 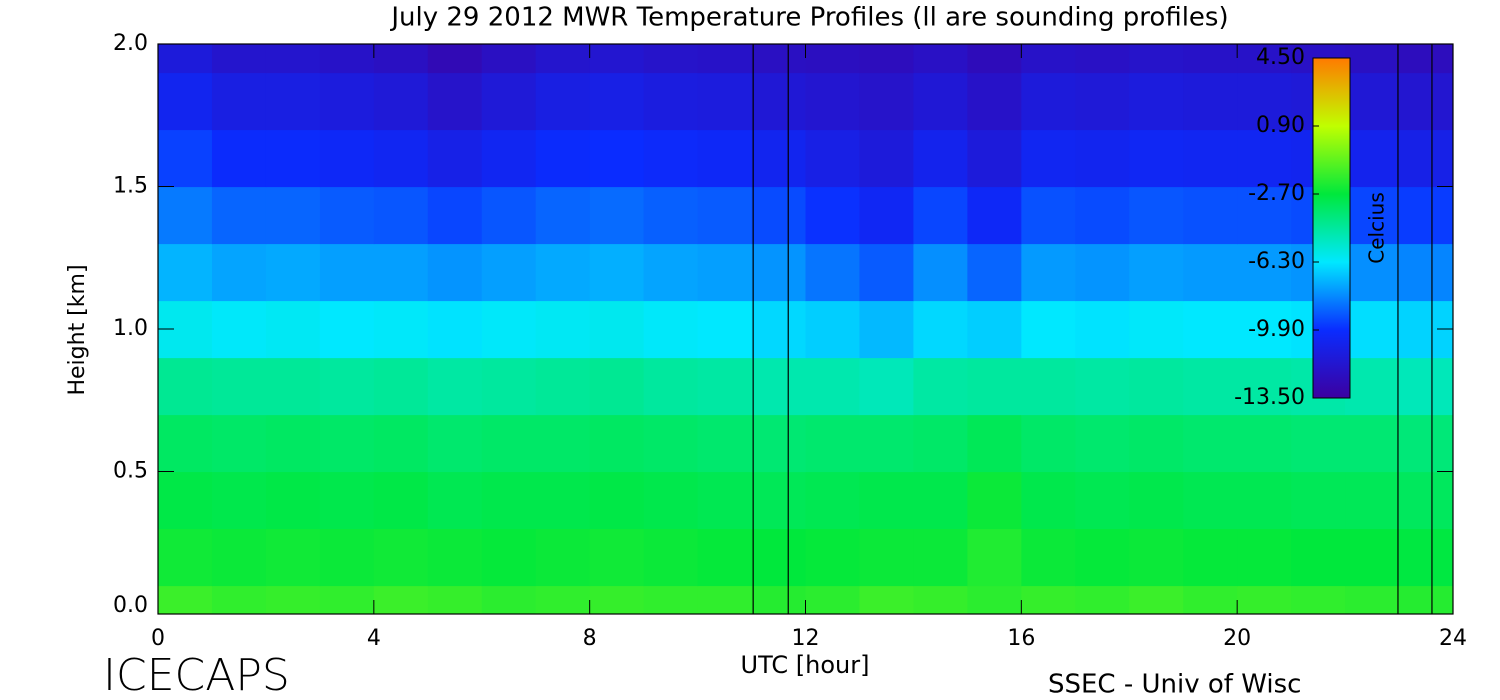 What do you see at coordinates (130, 605) in the screenshot?
I see `y-tick-label: 0.0` at bounding box center [130, 605].